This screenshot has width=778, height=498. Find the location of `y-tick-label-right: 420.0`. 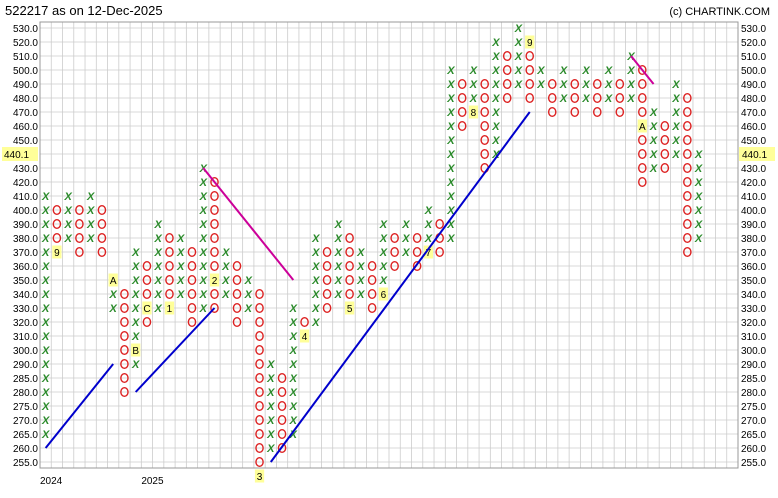

y-tick-label-right: 420.0 is located at coordinates (753, 183).